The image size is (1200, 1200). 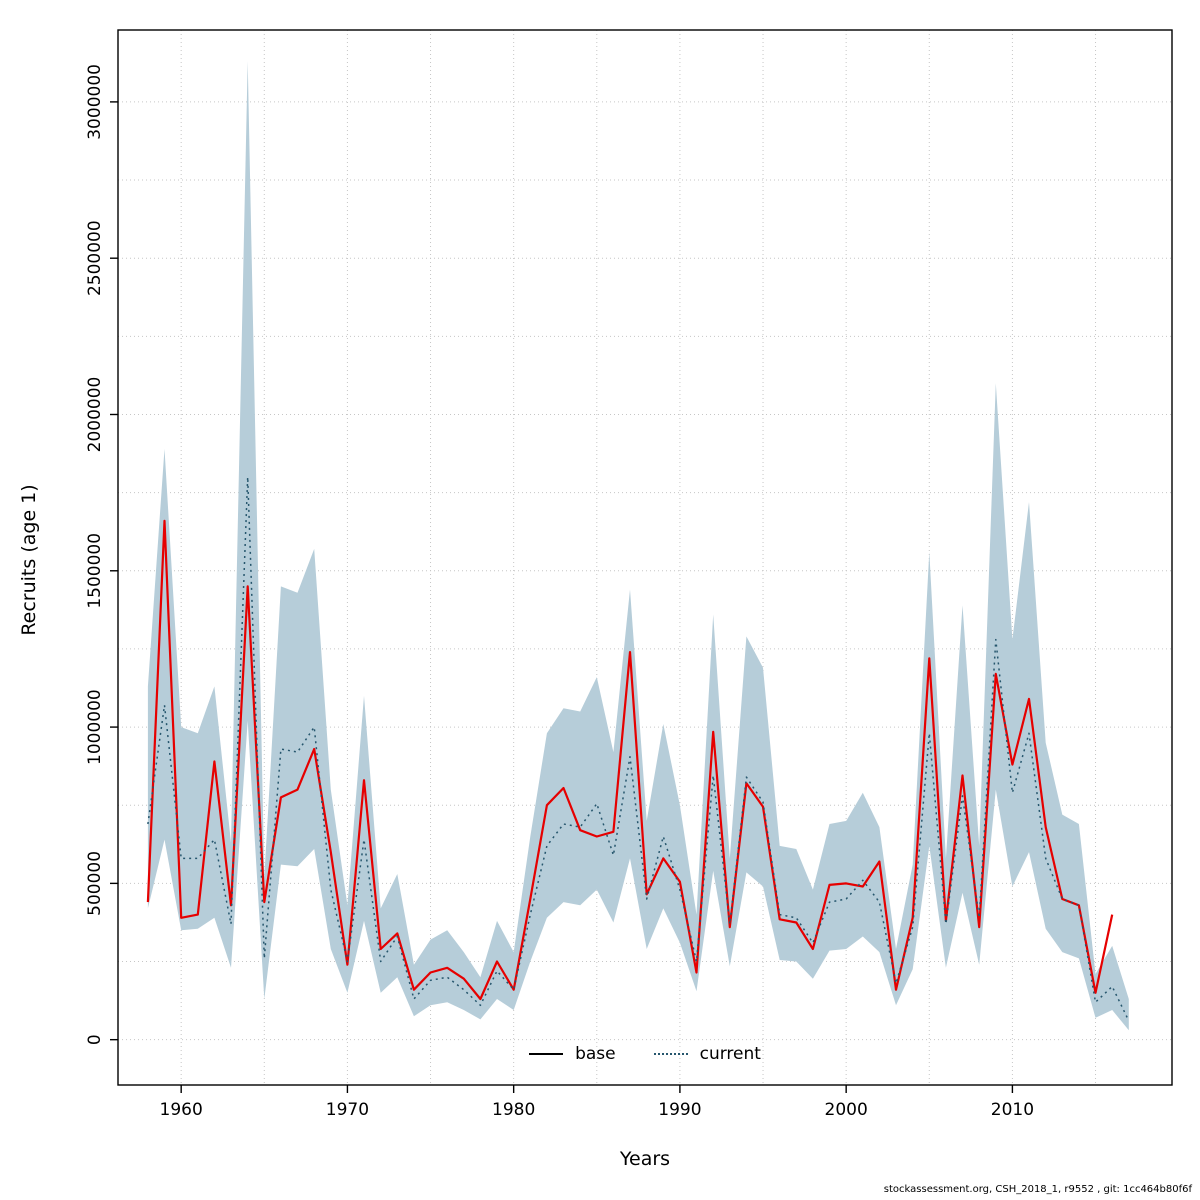 I want to click on y-tick-label: 0, so click(x=95, y=1039).